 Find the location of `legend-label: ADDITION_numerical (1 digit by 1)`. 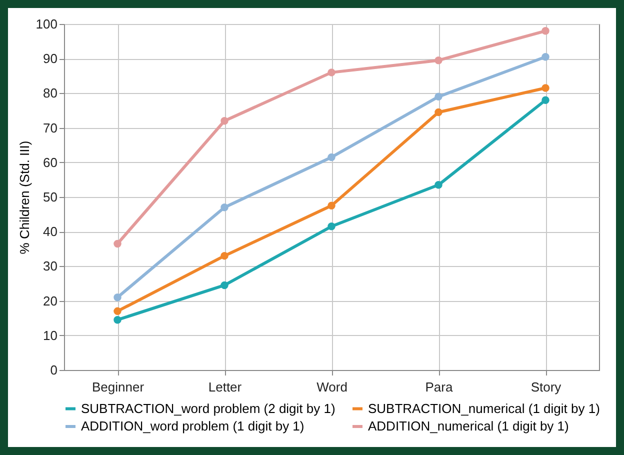

legend-label: ADDITION_numerical (1 digit by 1) is located at coordinates (468, 426).